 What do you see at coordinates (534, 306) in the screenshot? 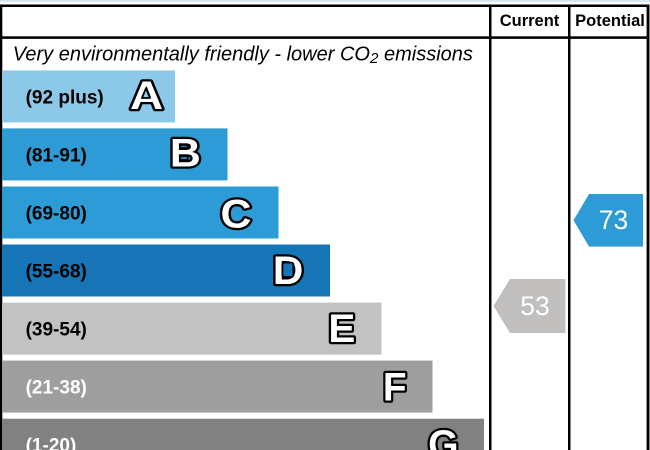
I see `svg-text: 53` at bounding box center [534, 306].